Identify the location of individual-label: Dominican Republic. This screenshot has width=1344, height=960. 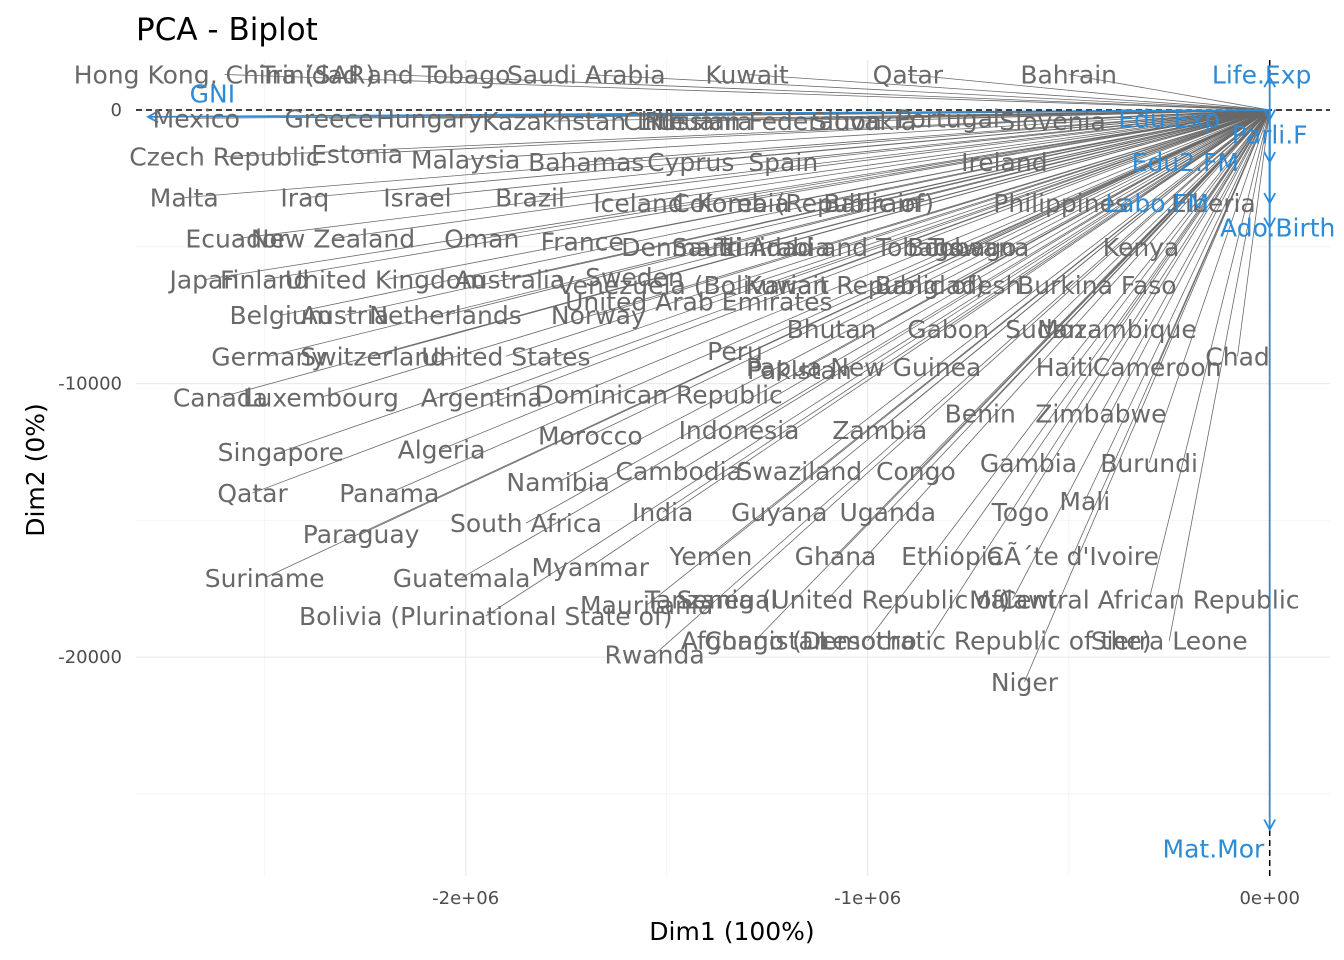
(658, 395).